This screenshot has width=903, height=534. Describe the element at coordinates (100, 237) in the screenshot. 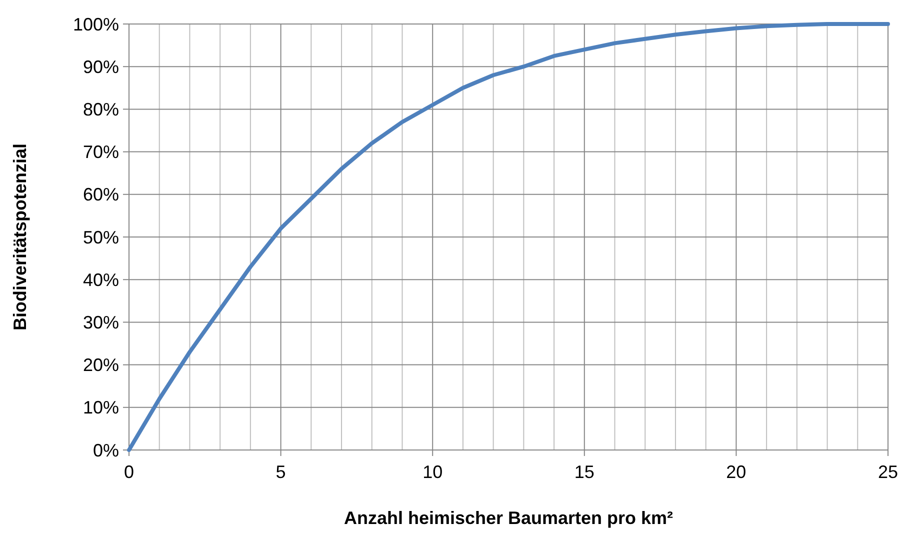

I see `y-tick-label: 50%` at that location.